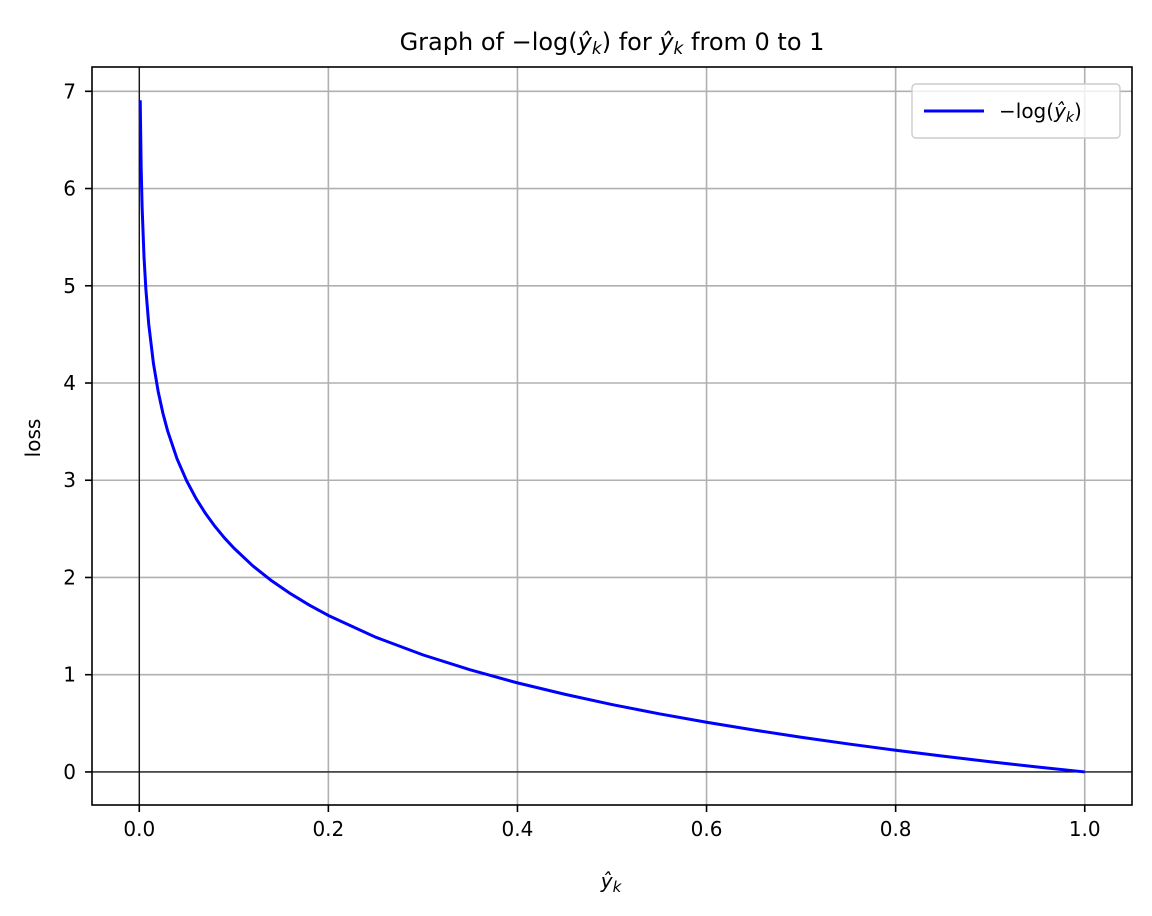 Image resolution: width=1152 pixels, height=916 pixels. I want to click on legend-entry-label: −log(ŷk), so click(1040, 112).